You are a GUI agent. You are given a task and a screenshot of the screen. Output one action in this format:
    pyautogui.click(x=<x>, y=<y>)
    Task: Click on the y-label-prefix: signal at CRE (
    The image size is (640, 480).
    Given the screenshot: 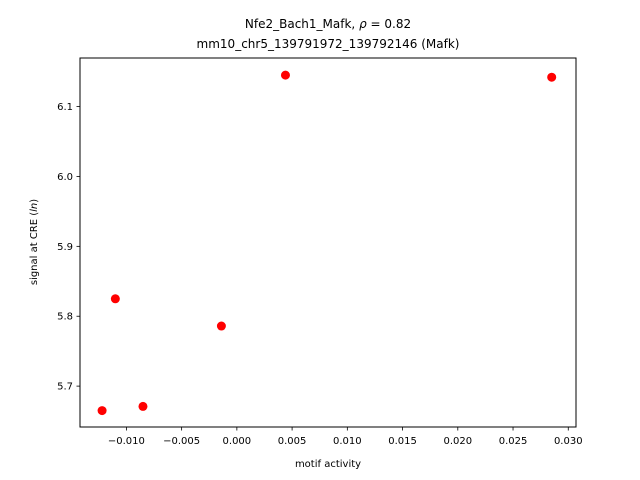 What is the action you would take?
    pyautogui.click(x=34, y=248)
    